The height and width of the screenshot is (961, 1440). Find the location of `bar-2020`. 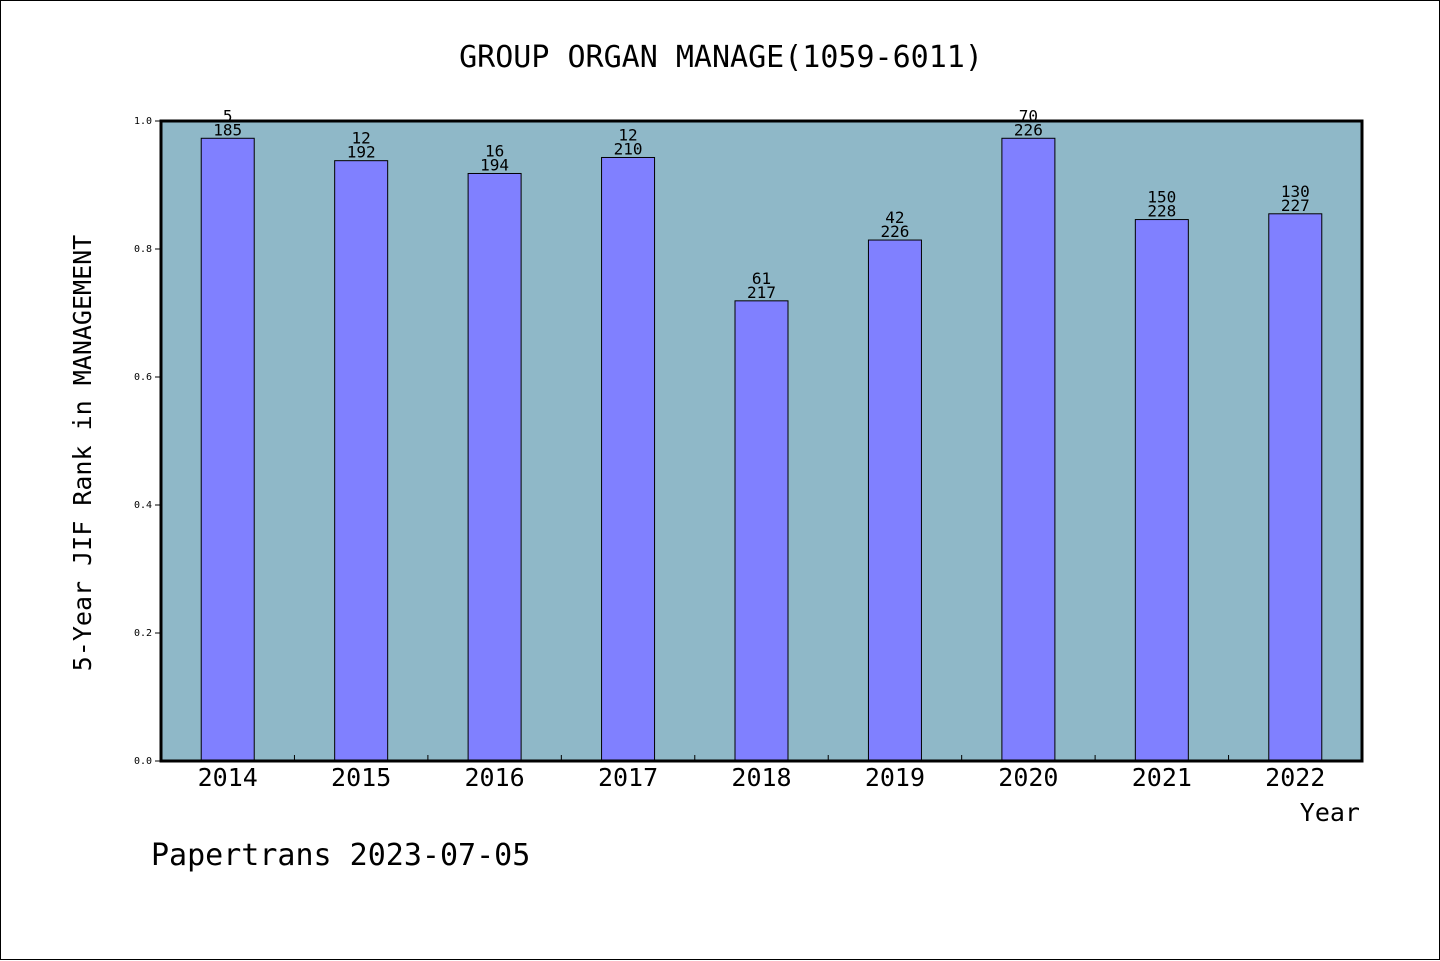

bar-2020 is located at coordinates (1028, 449).